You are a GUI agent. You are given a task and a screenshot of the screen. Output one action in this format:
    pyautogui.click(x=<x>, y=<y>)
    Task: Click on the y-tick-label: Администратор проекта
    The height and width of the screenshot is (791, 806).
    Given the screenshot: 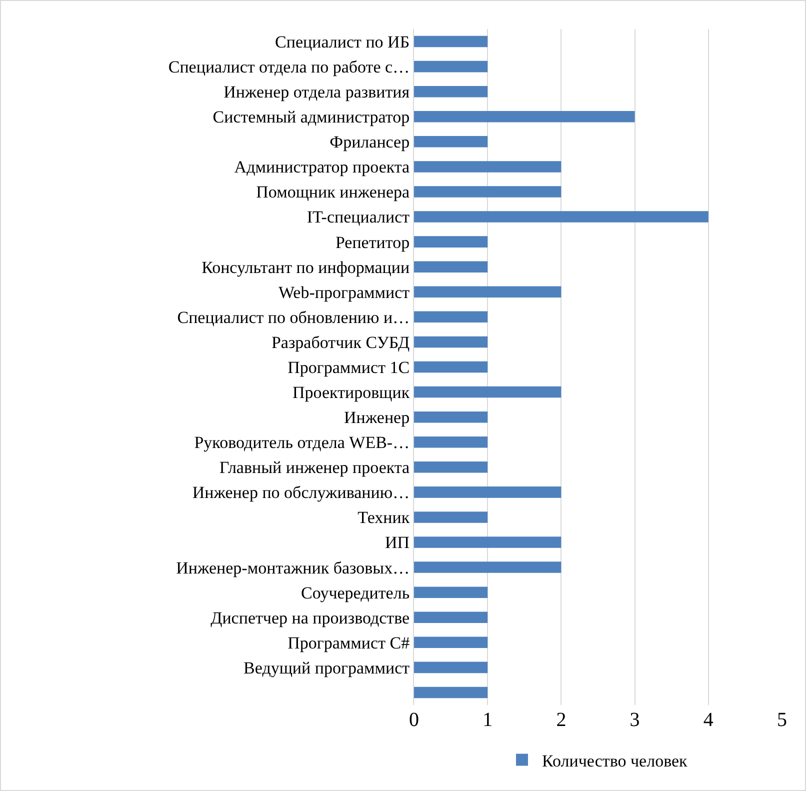 What is the action you would take?
    pyautogui.click(x=322, y=167)
    